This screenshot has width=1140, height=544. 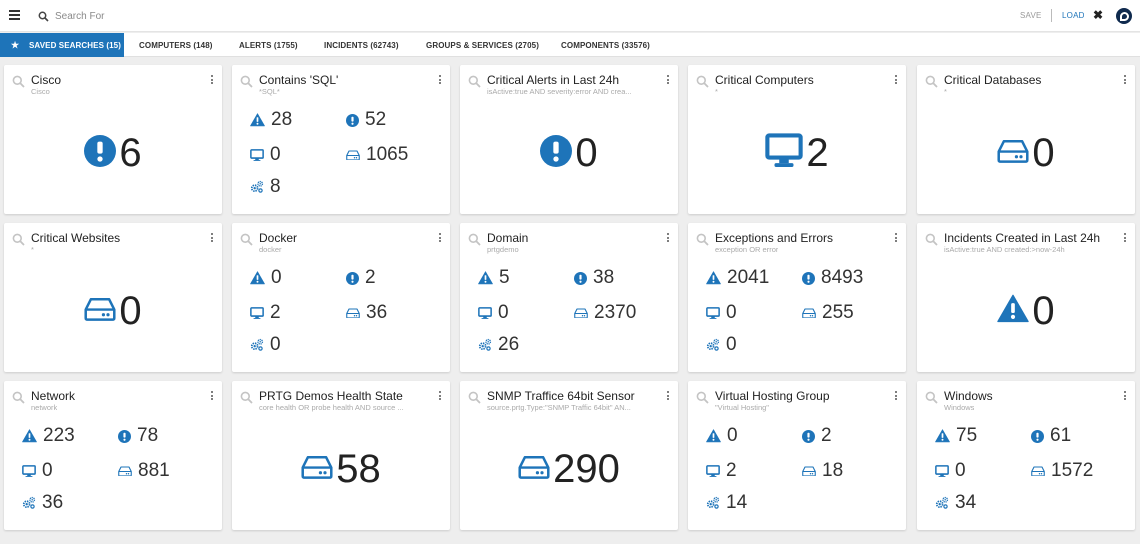 What do you see at coordinates (271, 120) in the screenshot?
I see `alerts-stat: 28` at bounding box center [271, 120].